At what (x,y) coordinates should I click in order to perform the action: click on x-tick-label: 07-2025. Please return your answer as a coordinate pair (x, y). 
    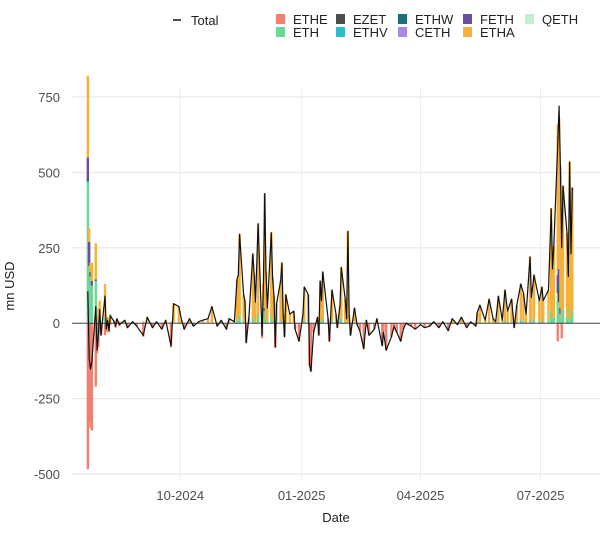
    Looking at the image, I should click on (541, 495).